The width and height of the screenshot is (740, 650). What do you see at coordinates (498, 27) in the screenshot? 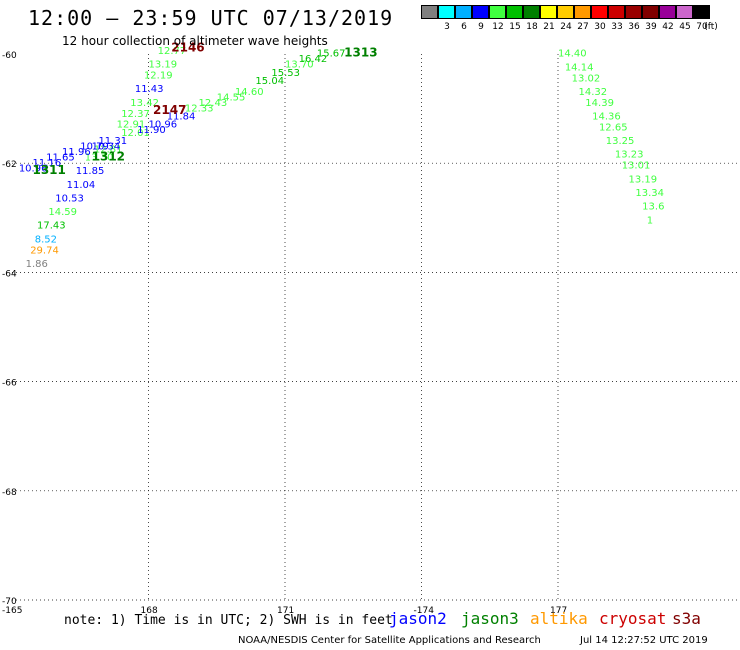
I see `color-scale-label: 12` at bounding box center [498, 27].